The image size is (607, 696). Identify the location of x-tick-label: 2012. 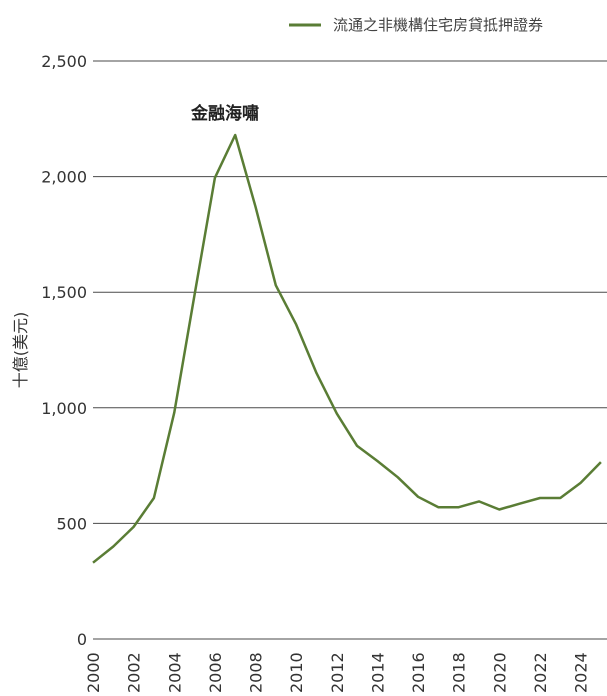
(337, 672).